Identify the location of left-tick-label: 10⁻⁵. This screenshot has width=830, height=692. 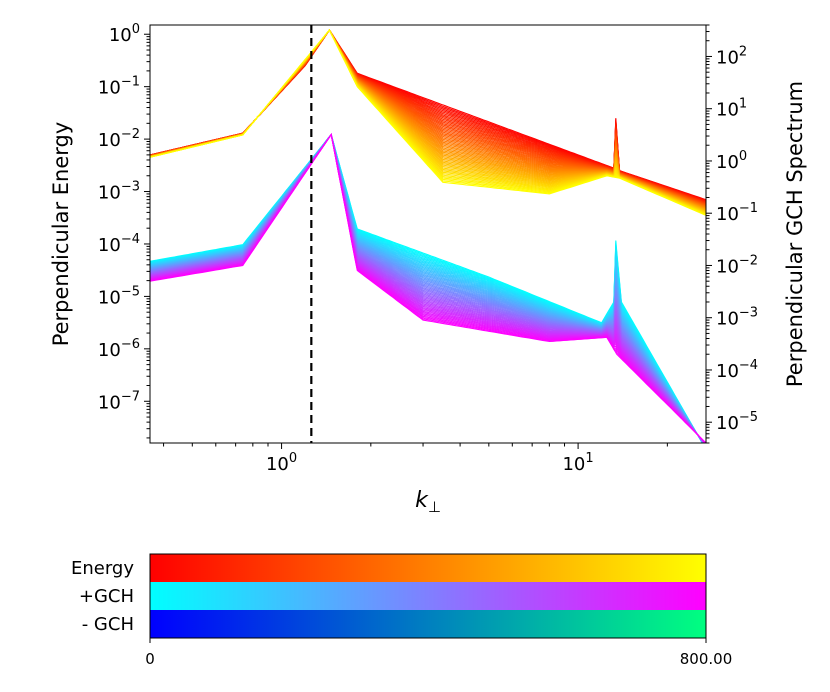
(119, 296).